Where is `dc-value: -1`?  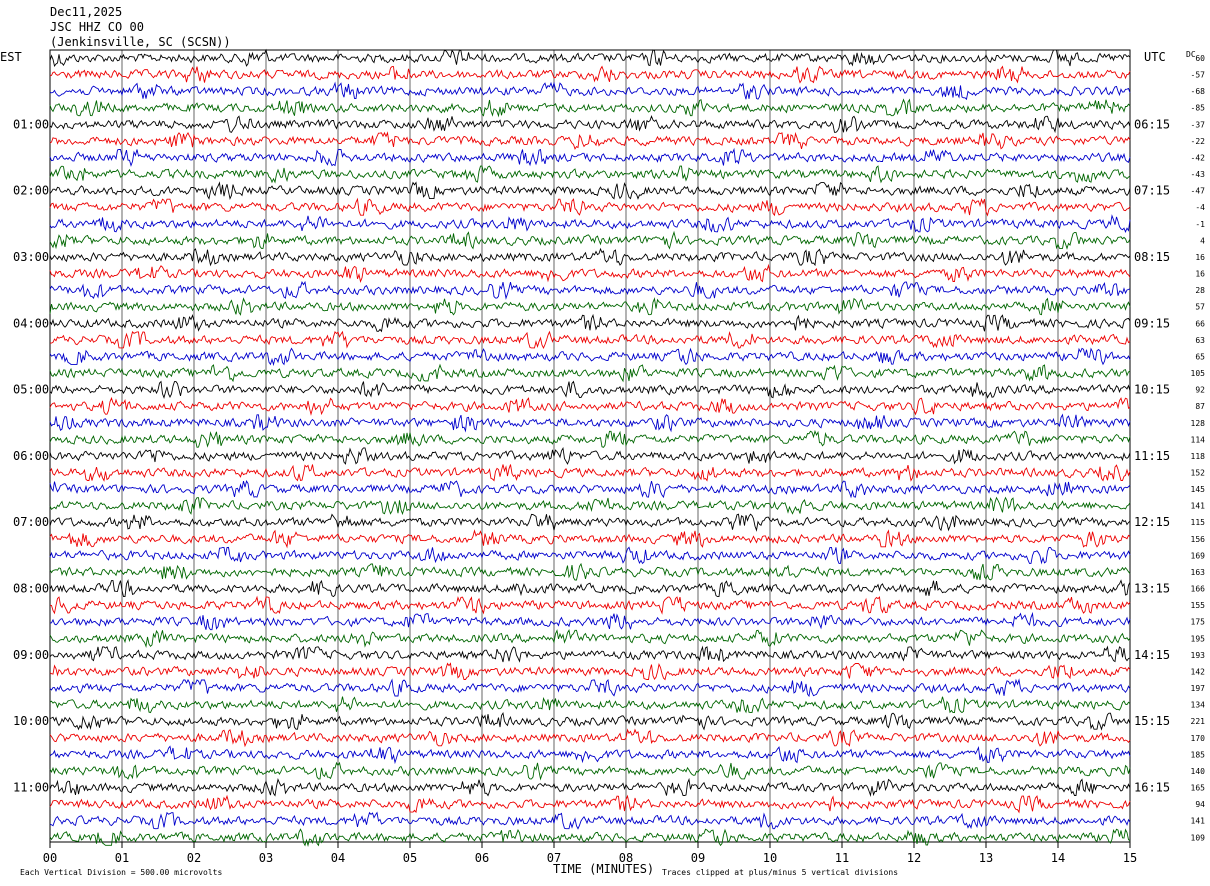
dc-value: -1 is located at coordinates (1200, 224).